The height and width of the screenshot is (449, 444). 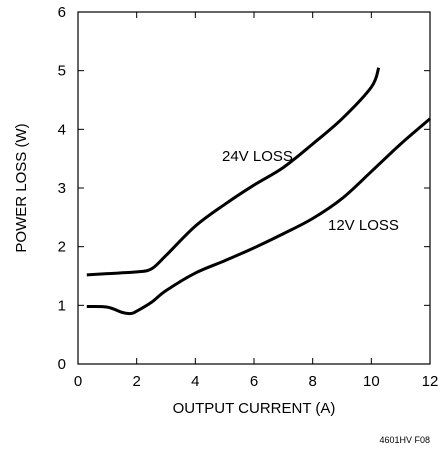 What do you see at coordinates (257, 156) in the screenshot?
I see `series-label-24v: 24V LOSS` at bounding box center [257, 156].